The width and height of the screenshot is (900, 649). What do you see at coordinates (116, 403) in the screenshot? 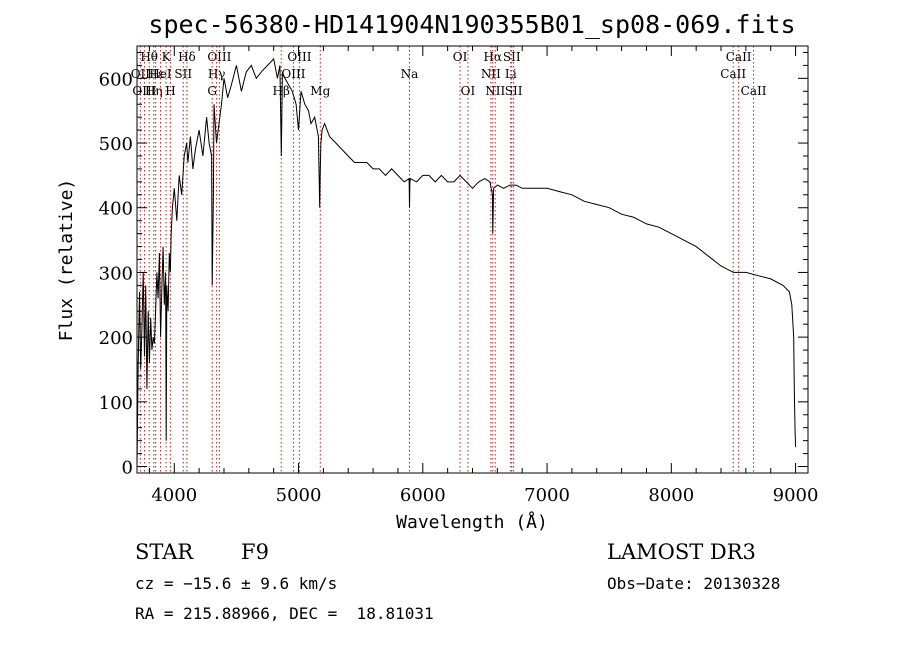
I see `y-tick-label: 100` at bounding box center [116, 403].